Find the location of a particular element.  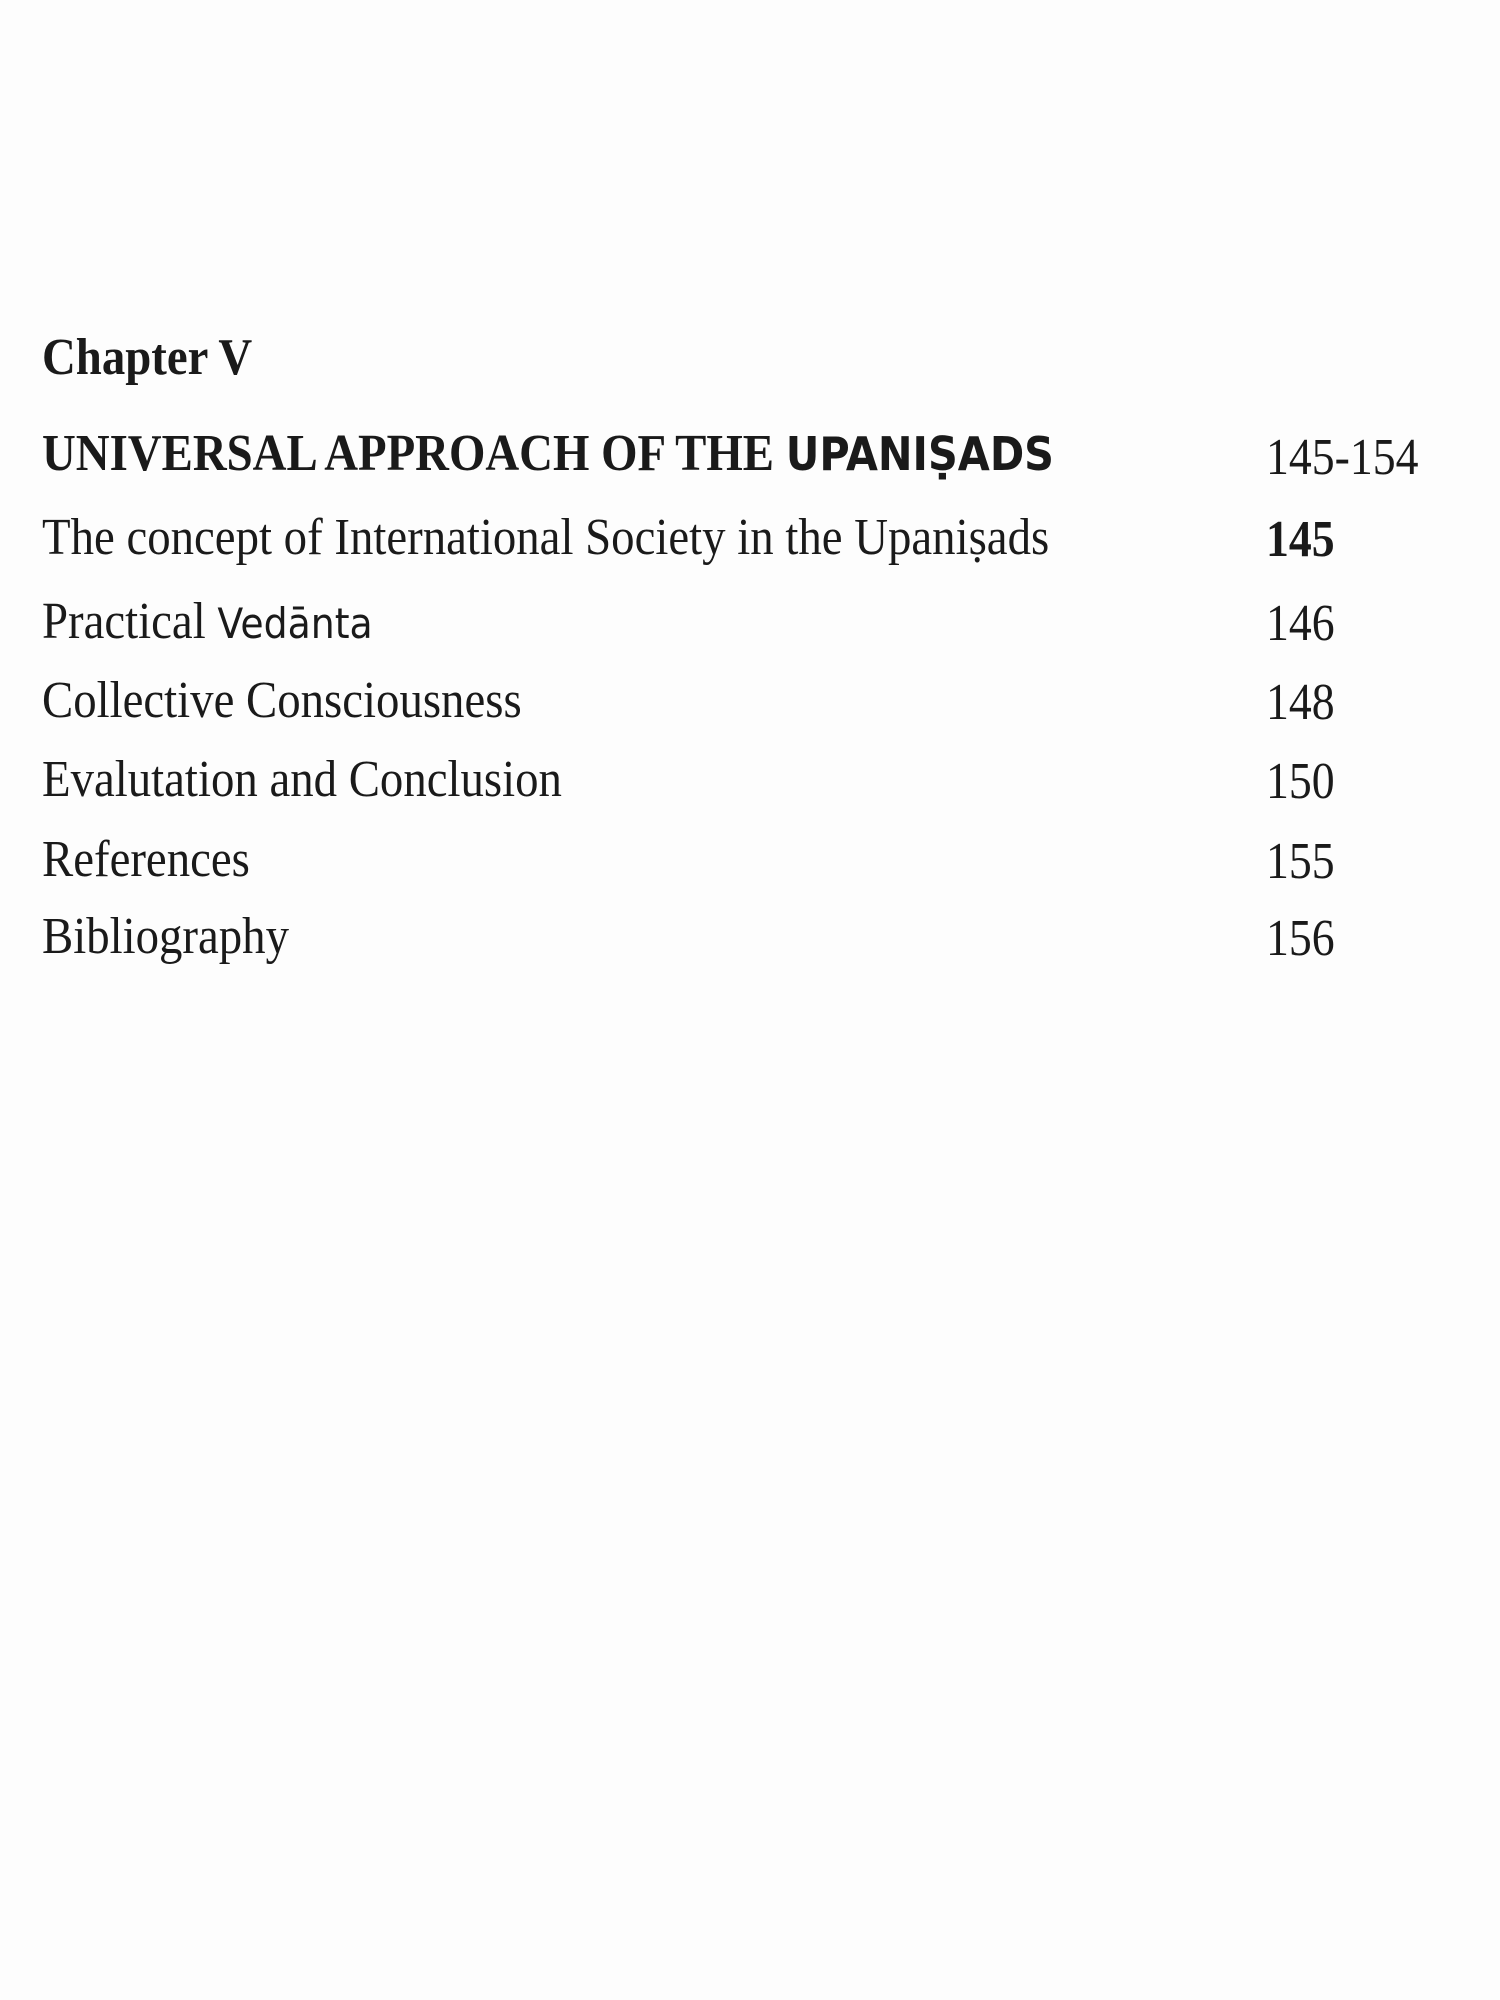

toc-entry: References is located at coordinates (146, 859).